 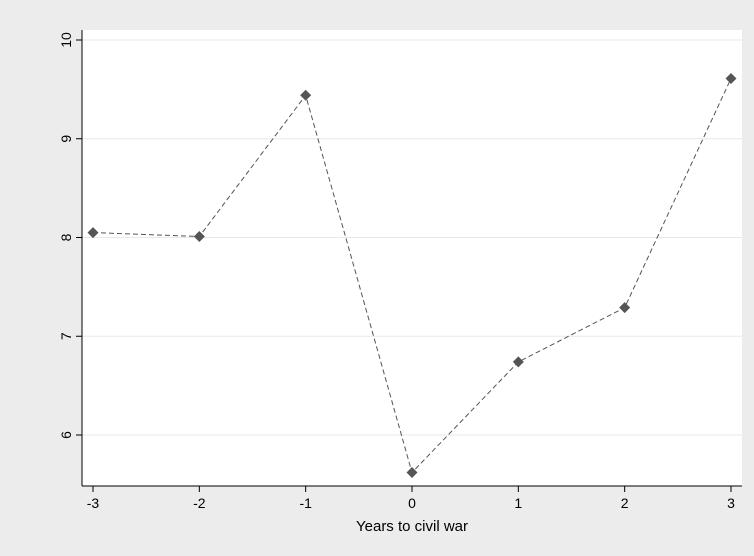 I want to click on x-tick-label: -3, so click(x=93, y=503).